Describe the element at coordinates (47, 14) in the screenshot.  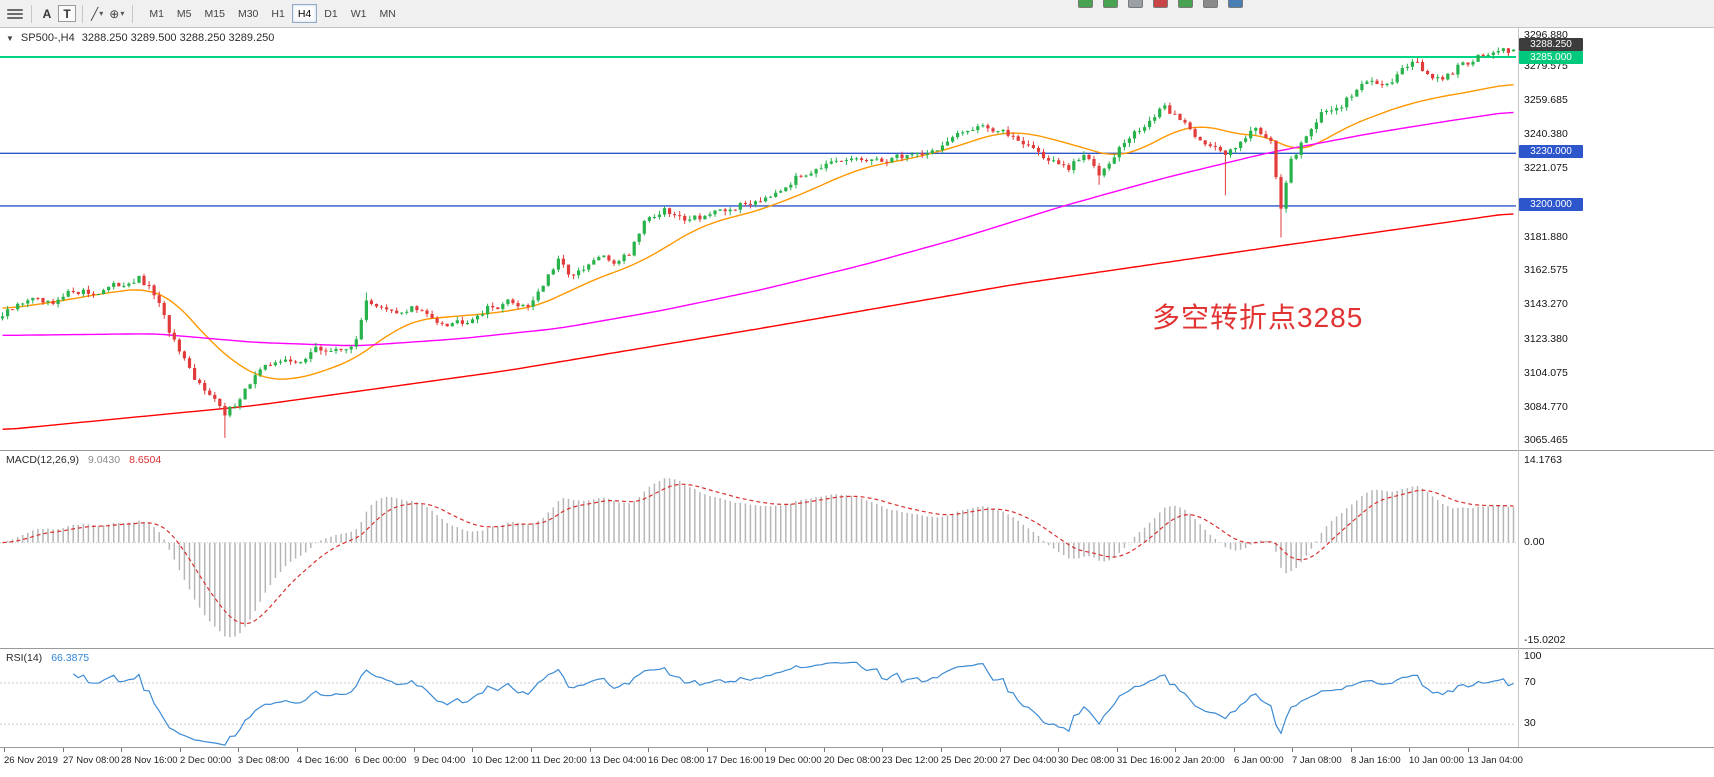
I see `annotation-text-tool-button: A` at that location.